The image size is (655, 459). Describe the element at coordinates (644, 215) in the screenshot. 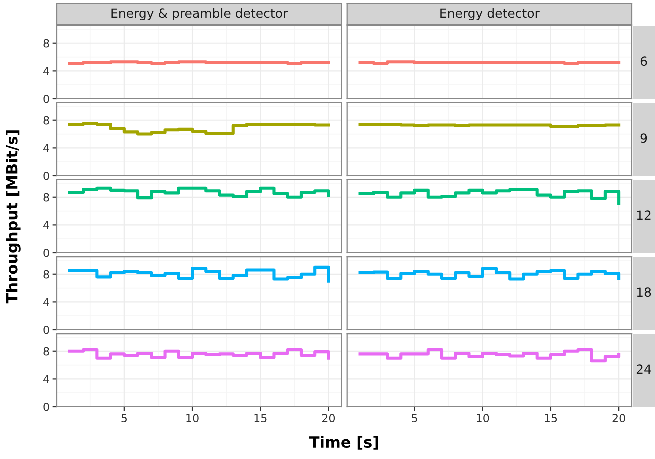

I see `y2-axis-title: 12` at that location.